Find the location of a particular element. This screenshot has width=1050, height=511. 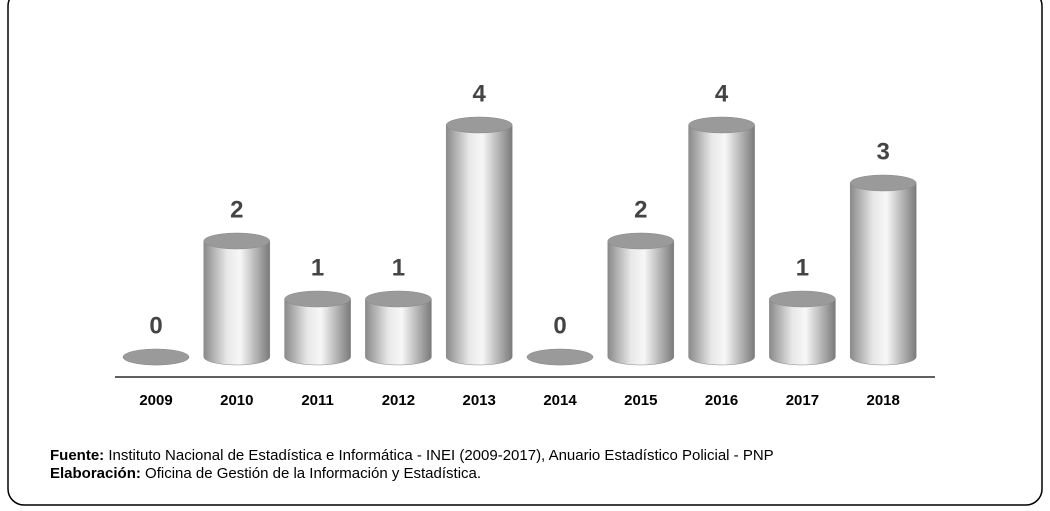

x-tick-label: 2013 is located at coordinates (479, 400).